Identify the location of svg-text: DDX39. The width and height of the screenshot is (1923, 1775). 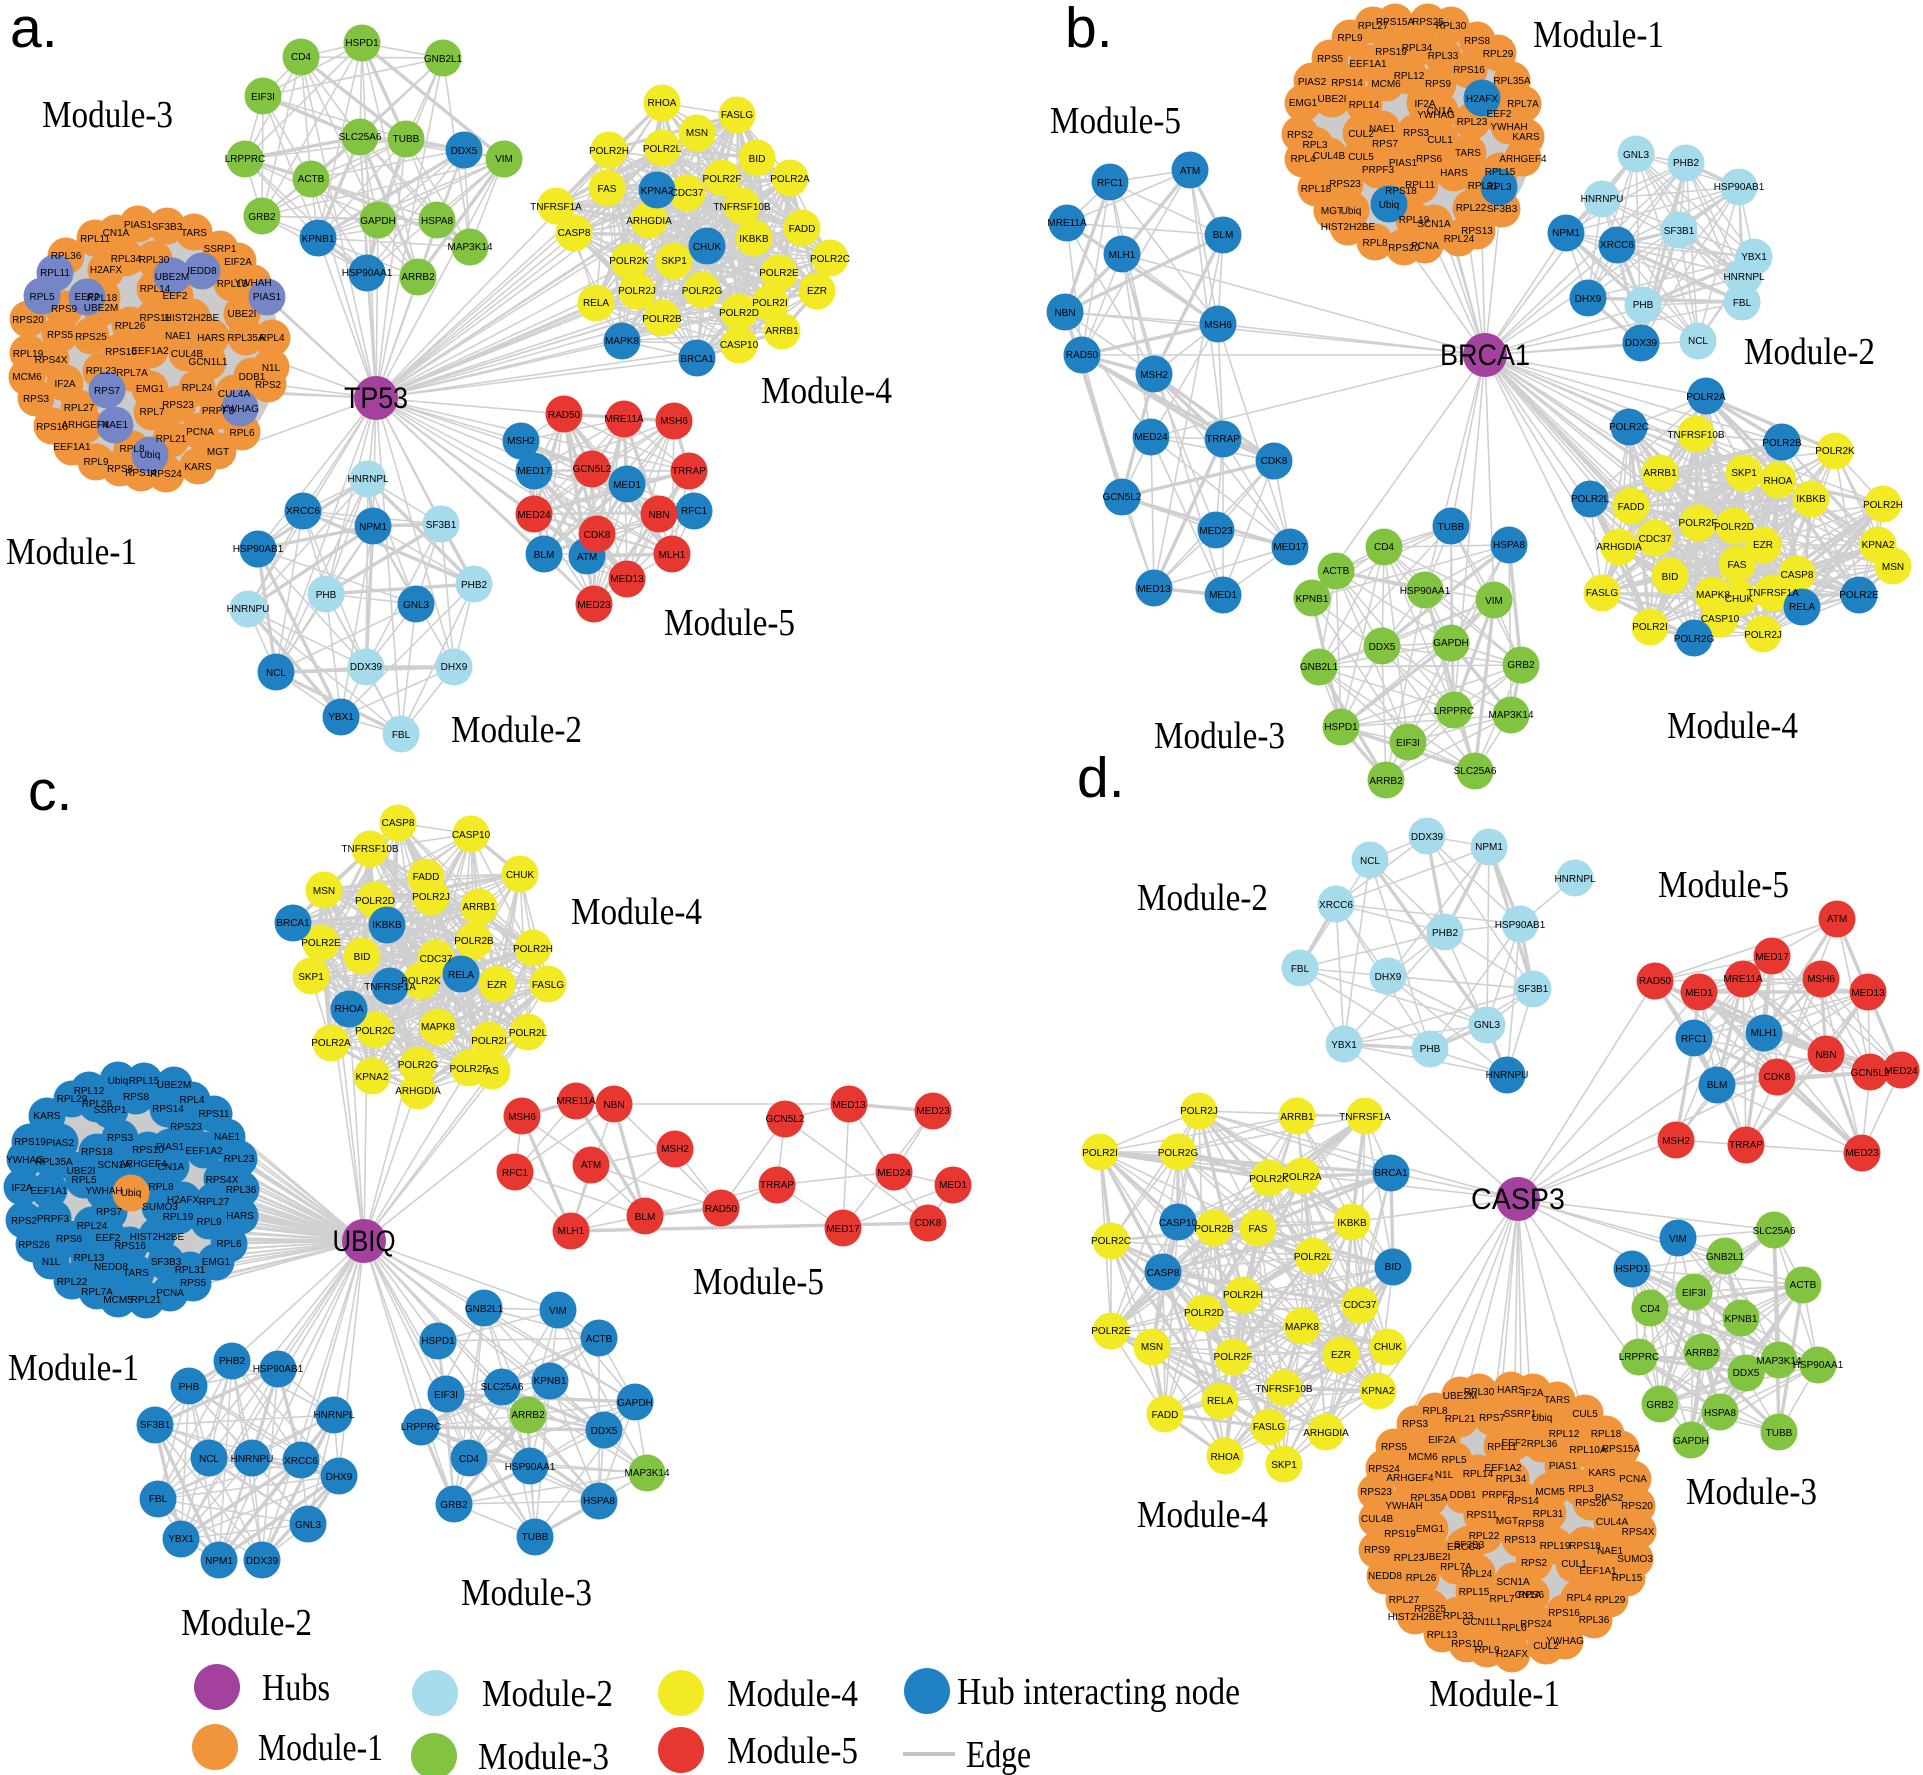
(1427, 837).